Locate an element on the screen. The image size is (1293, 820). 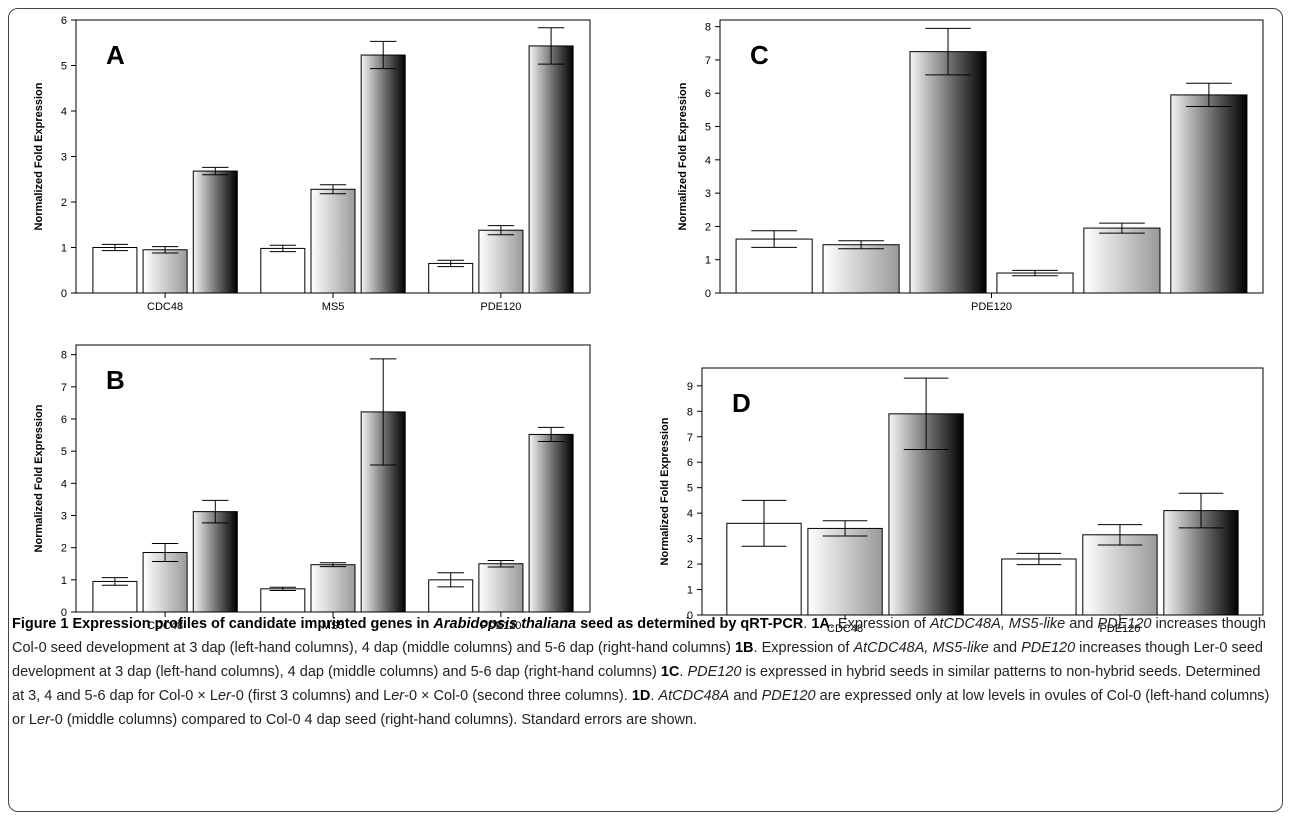
caption-1b-gene2: PDE120 is located at coordinates (1048, 648).